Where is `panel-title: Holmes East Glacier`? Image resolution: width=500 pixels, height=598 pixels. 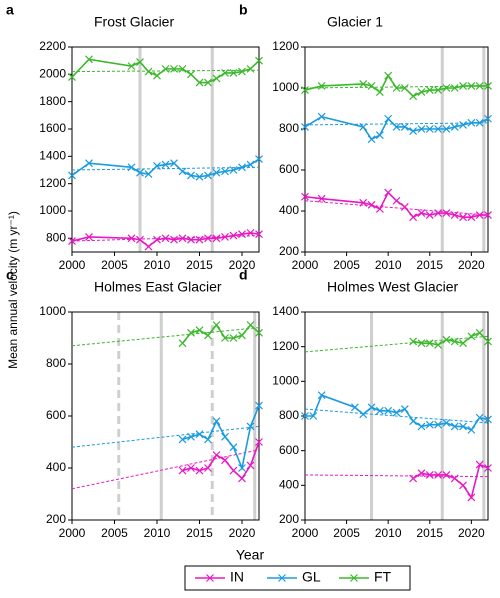 panel-title: Holmes East Glacier is located at coordinates (158, 287).